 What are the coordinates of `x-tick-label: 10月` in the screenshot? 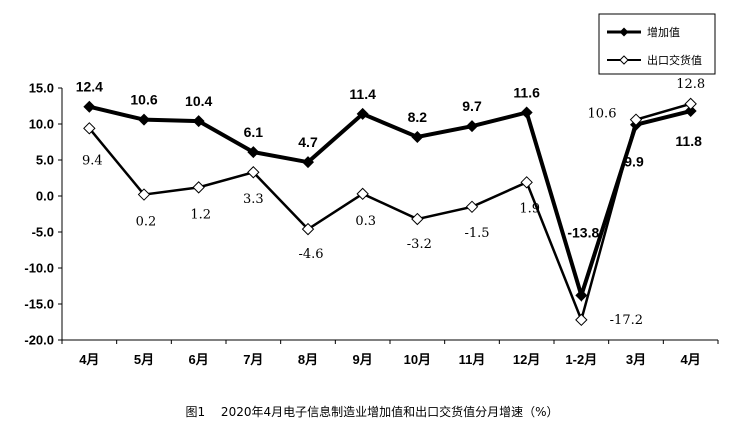 It's located at (417, 359).